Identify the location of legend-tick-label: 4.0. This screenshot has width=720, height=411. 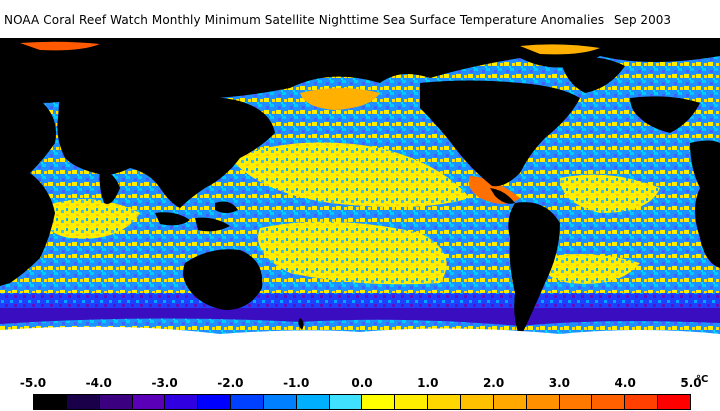
(625, 383).